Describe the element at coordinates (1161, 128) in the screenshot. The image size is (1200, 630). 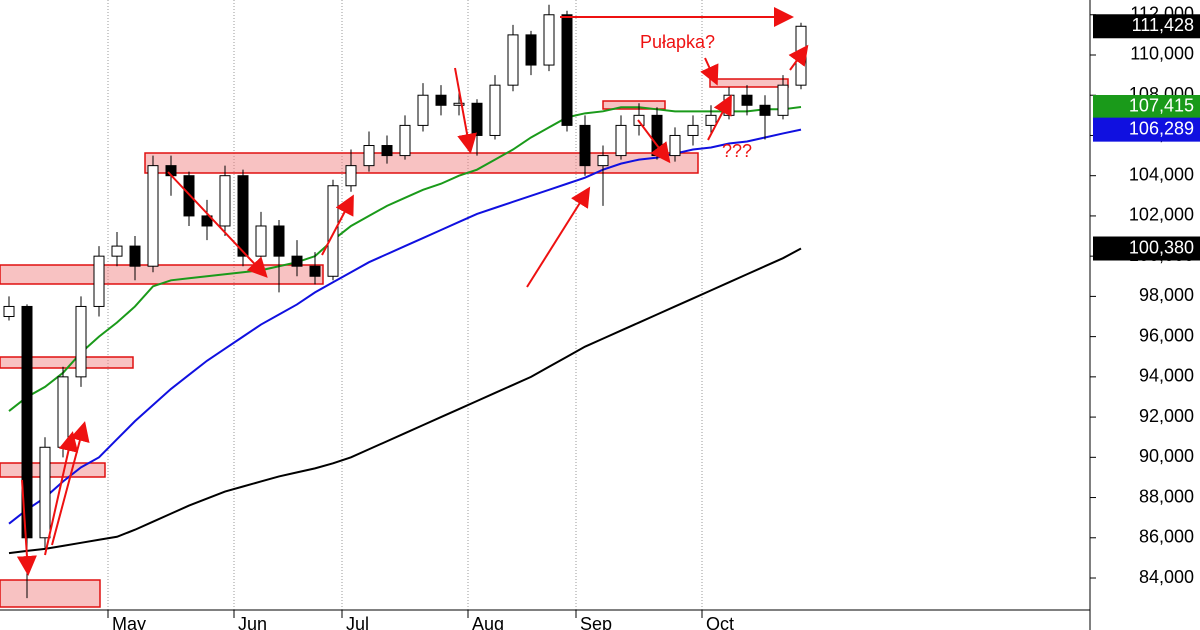
I see `price-label: 106,289` at that location.